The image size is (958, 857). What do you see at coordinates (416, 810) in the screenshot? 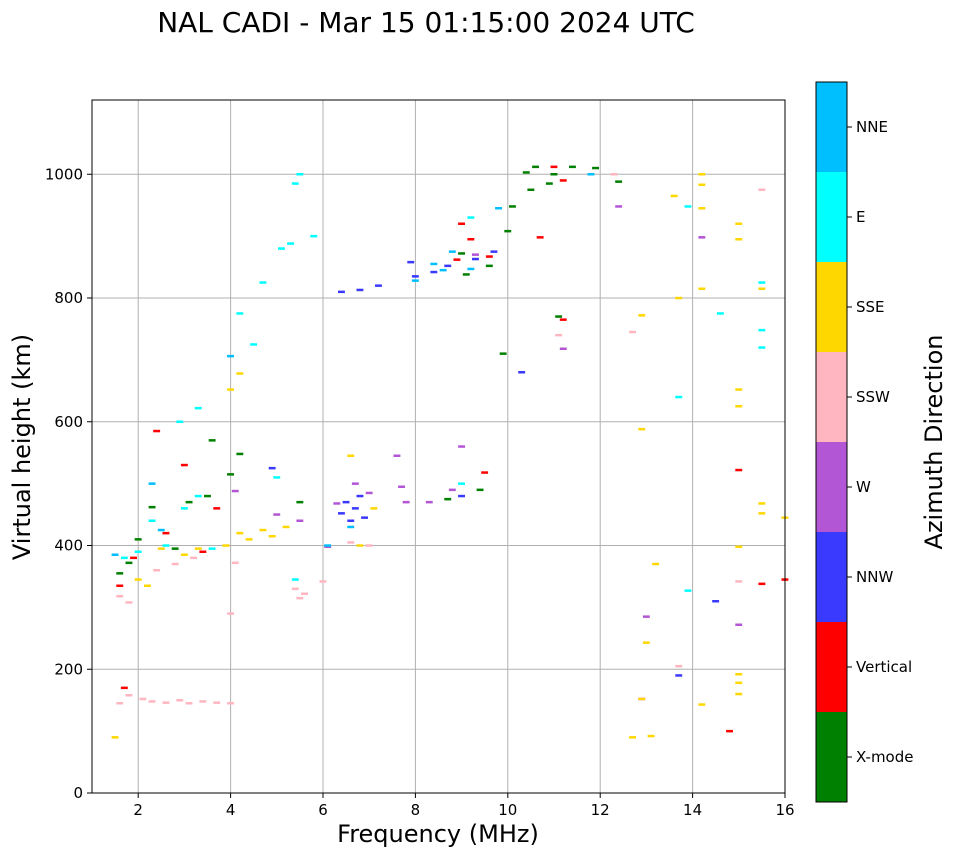
I see `x-tick-label: 8` at bounding box center [416, 810].